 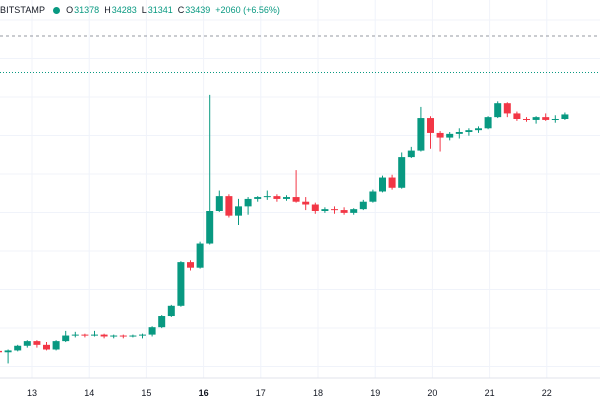 I want to click on x-tick-label: 15, so click(x=146, y=393).